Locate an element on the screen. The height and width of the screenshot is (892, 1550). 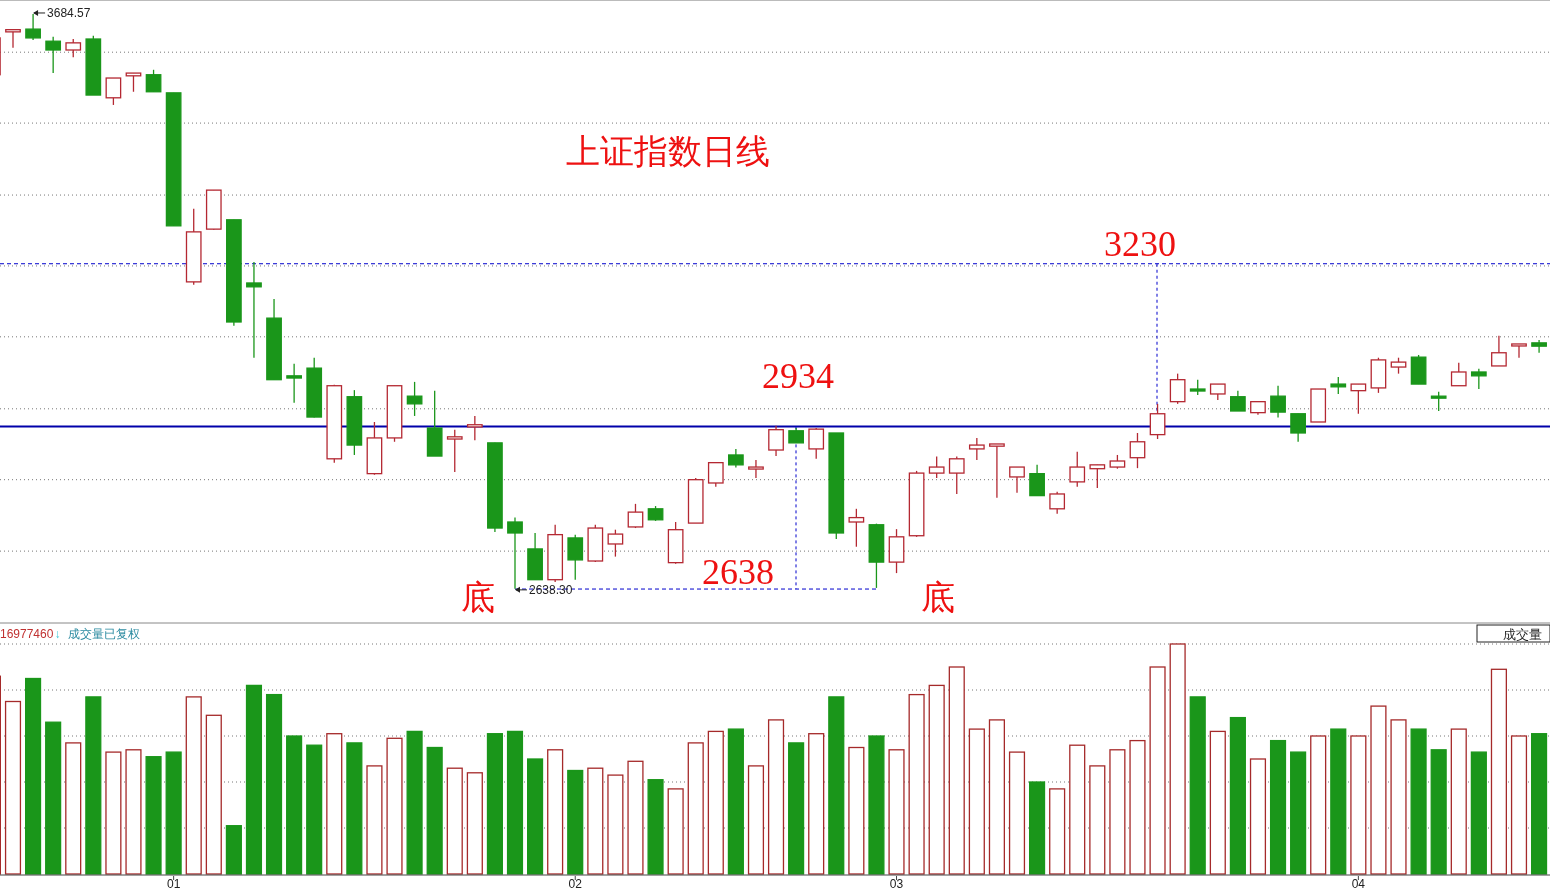
x-tick-label: 04 is located at coordinates (1358, 884).